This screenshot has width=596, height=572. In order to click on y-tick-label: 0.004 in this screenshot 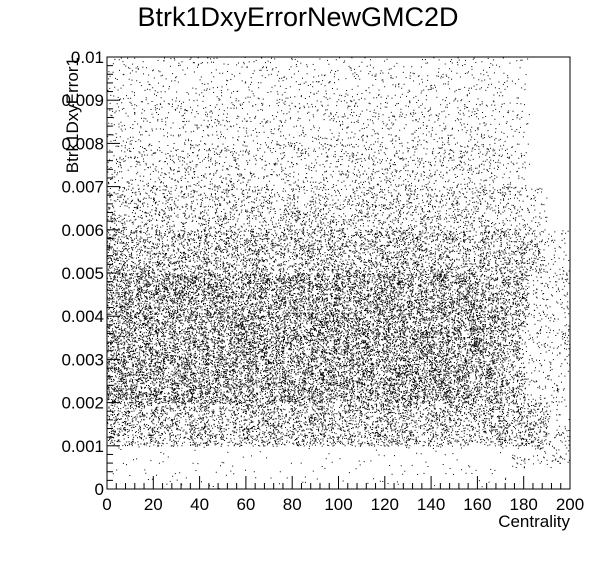, I will do `click(82, 316)`.